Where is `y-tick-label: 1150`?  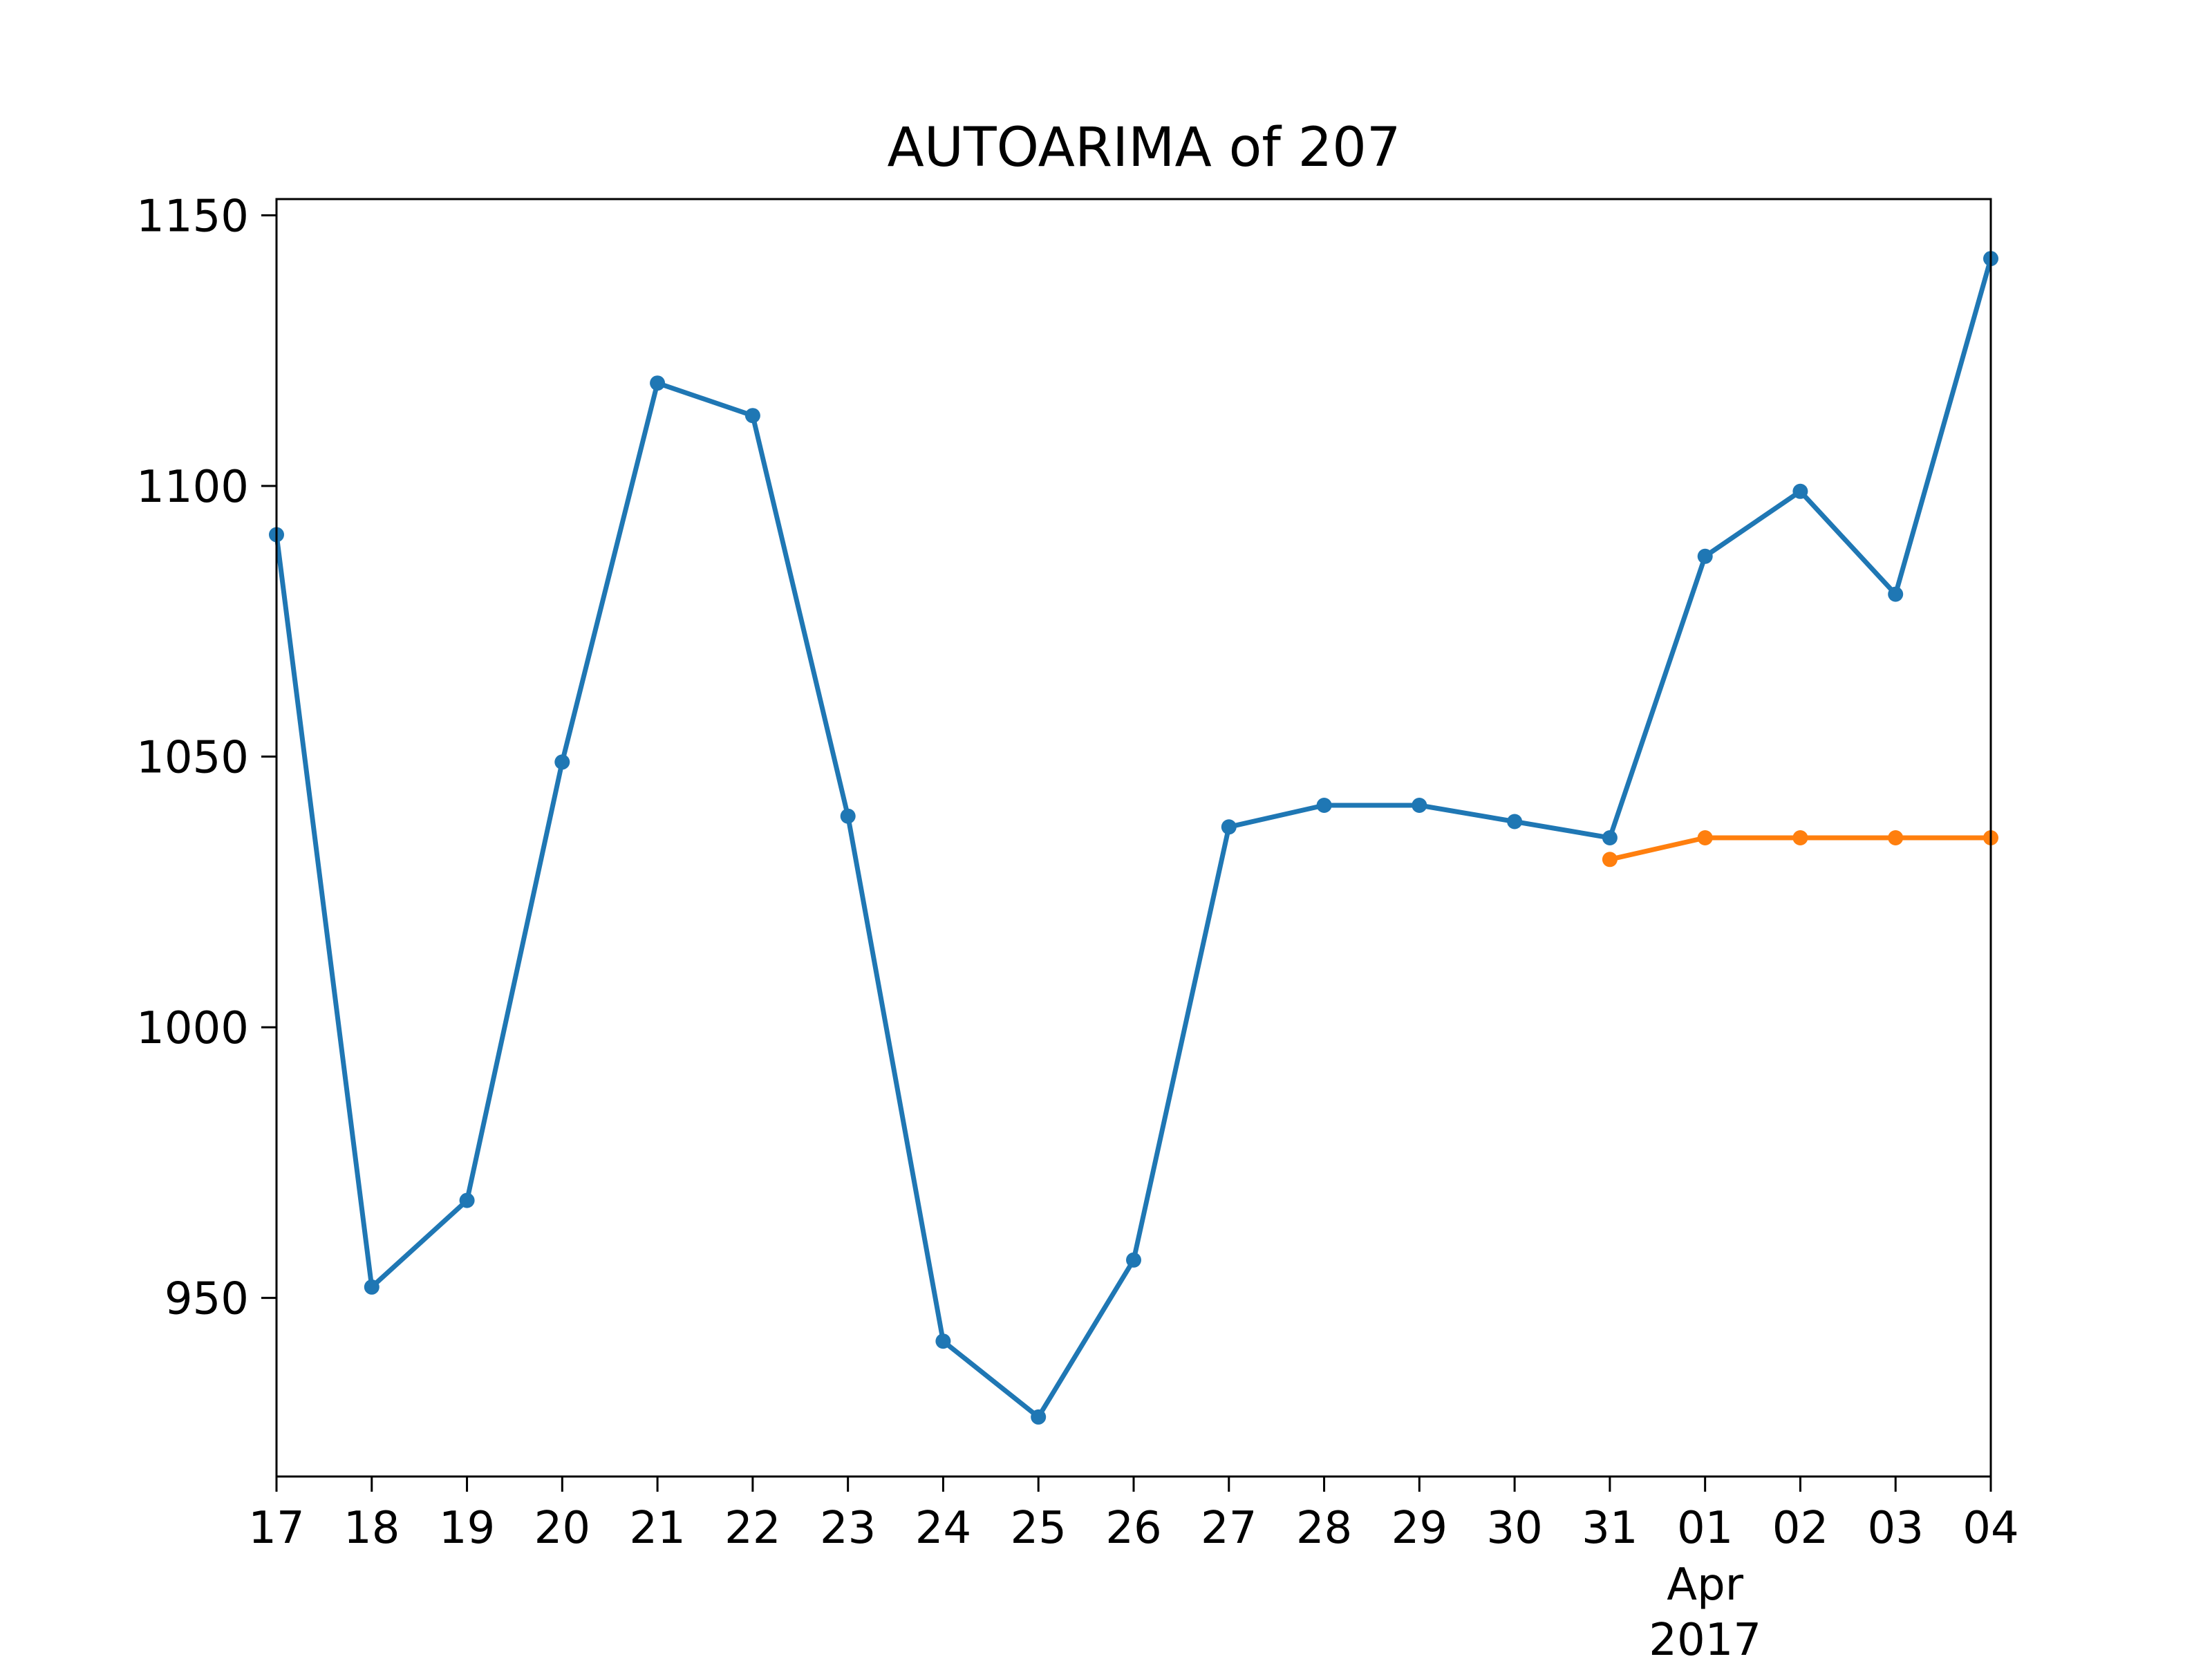
y-tick-label: 1150 is located at coordinates (192, 216).